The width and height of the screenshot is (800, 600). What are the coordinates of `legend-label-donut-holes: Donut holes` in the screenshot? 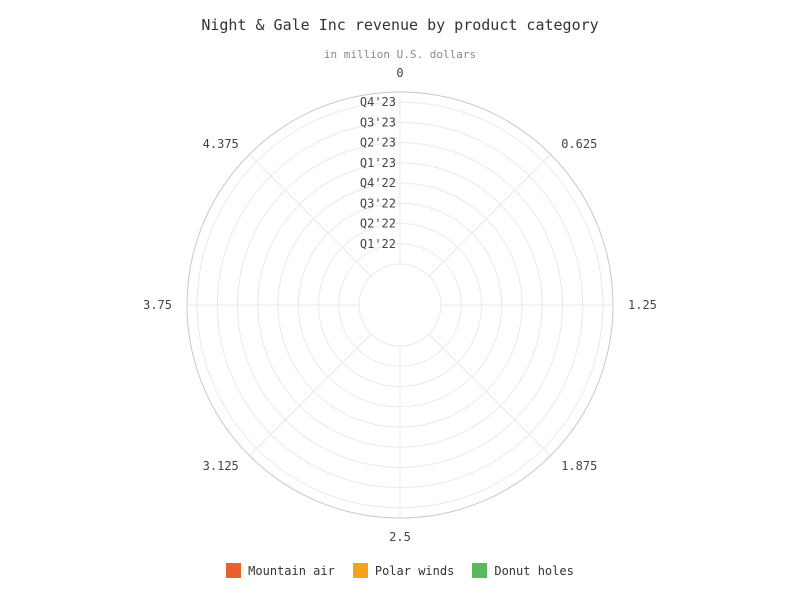 It's located at (534, 570).